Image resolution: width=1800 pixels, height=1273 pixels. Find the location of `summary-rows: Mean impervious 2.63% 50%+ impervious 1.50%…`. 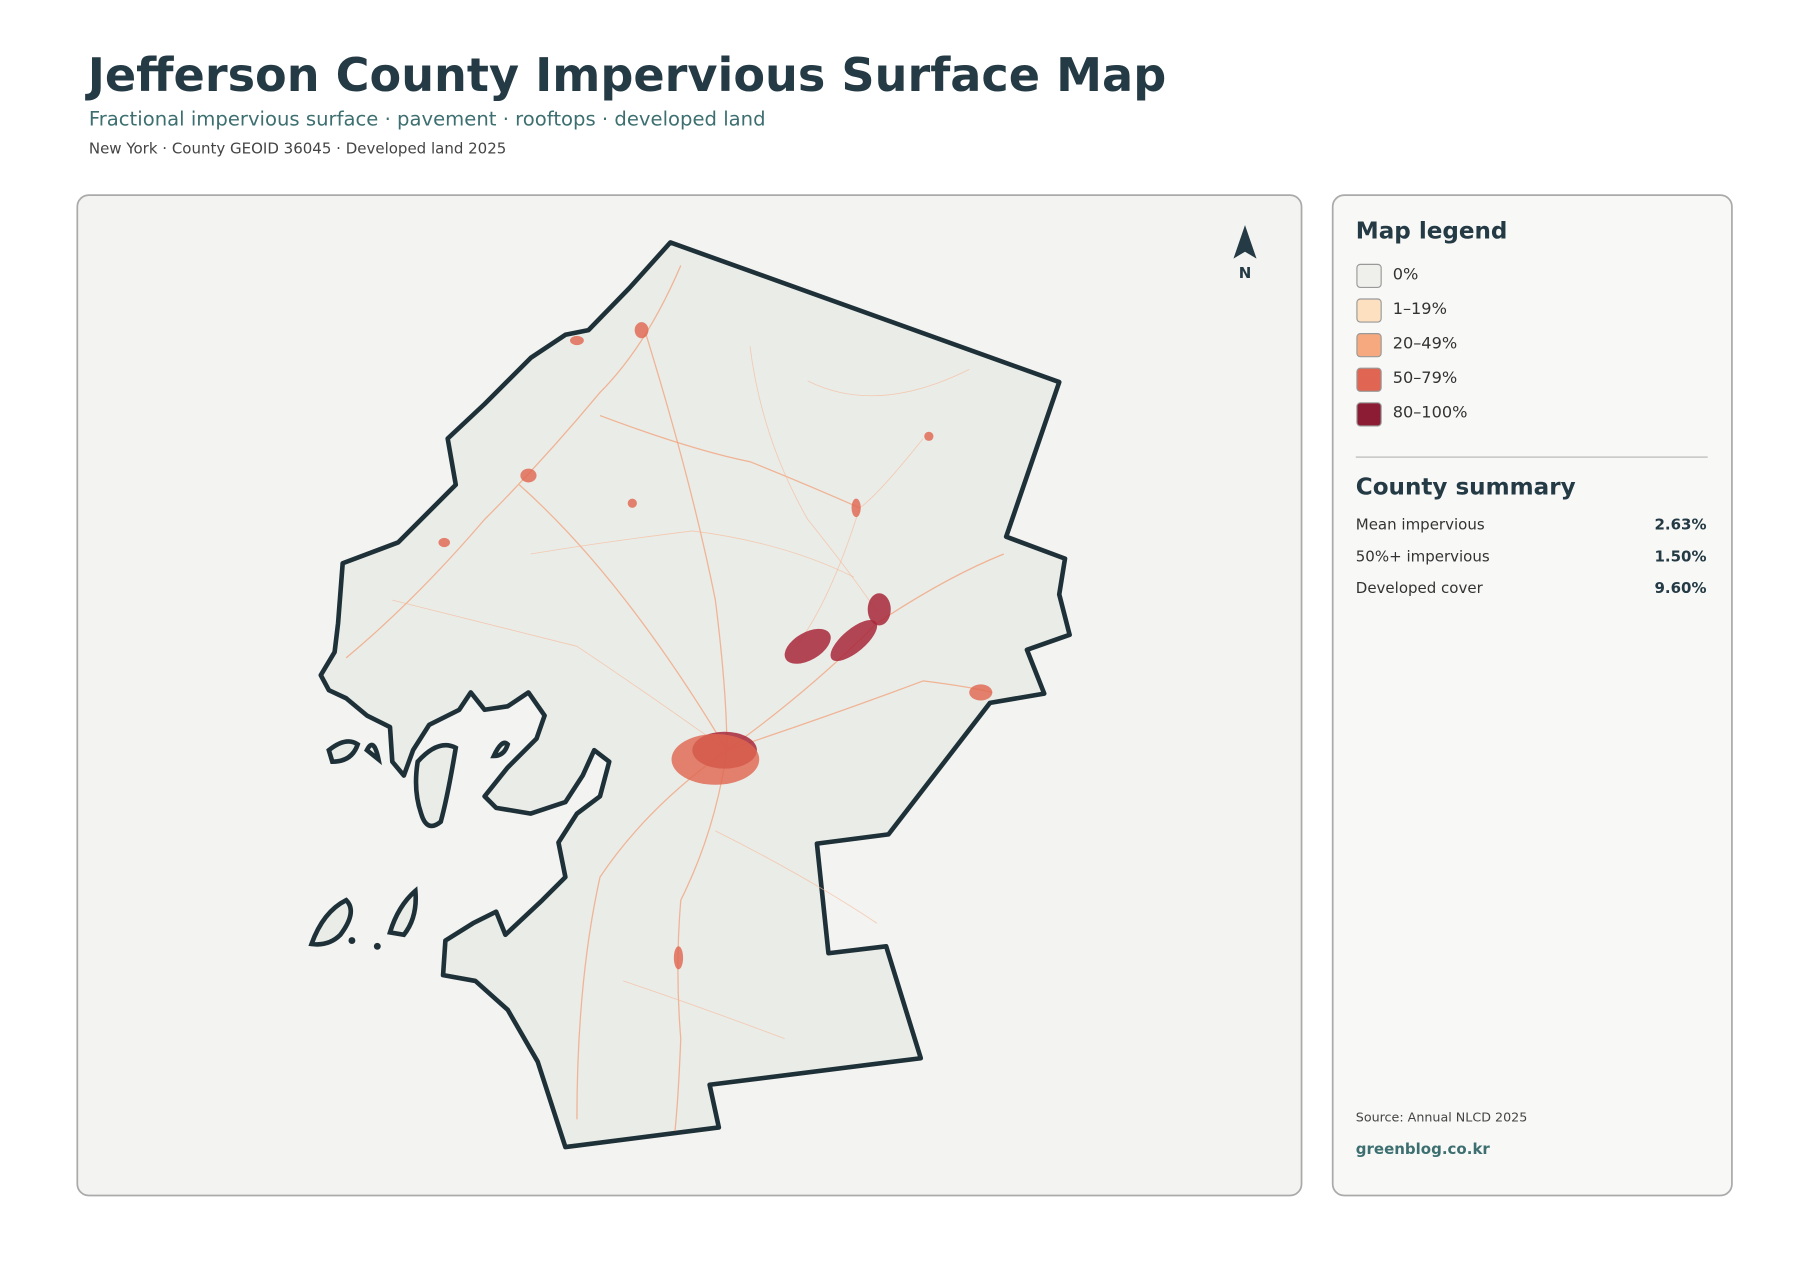

summary-rows: Mean impervious 2.63% 50%+ impervious 1.50%… is located at coordinates (1531, 556).